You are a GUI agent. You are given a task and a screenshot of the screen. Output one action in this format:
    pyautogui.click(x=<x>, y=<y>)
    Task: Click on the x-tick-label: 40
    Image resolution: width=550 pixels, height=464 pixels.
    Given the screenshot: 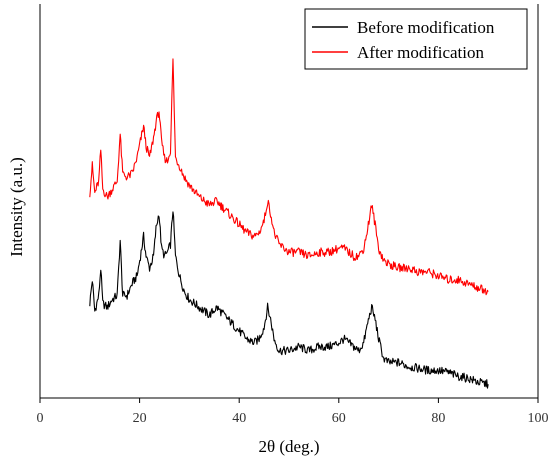 What is the action you would take?
    pyautogui.click(x=239, y=418)
    